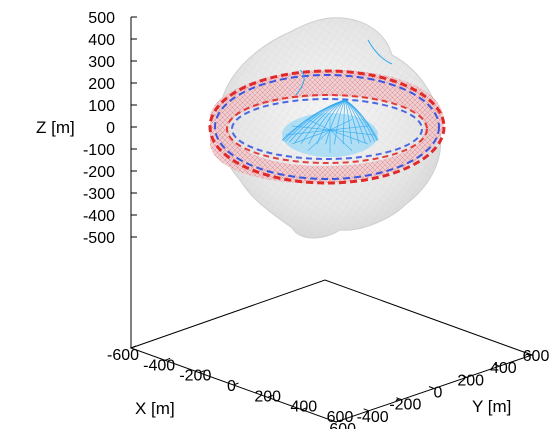 The image size is (559, 429). I want to click on x-tick-label: 200, so click(267, 396).